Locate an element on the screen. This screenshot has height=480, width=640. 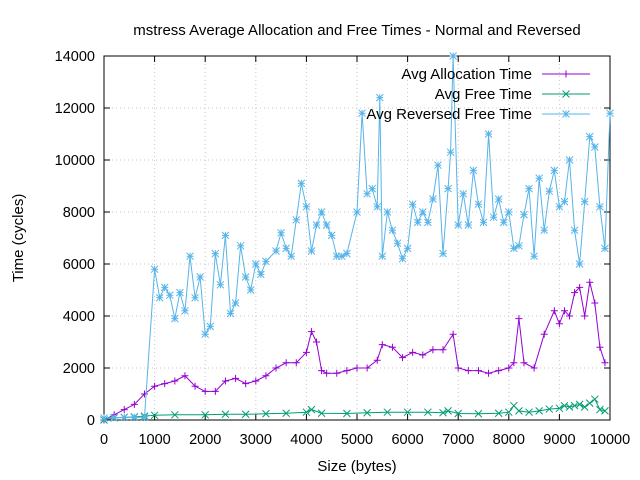
x-tick-label: 8000 is located at coordinates (509, 440).